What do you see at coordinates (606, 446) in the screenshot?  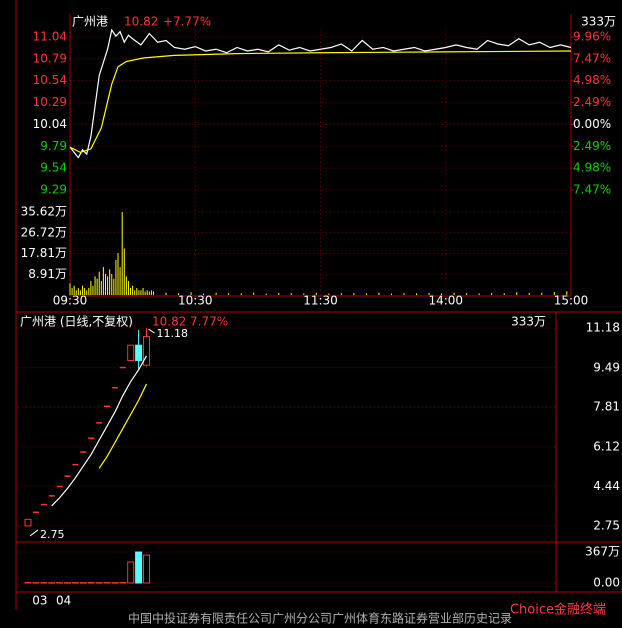 I see `y-tick-label: 6.12` at bounding box center [606, 446].